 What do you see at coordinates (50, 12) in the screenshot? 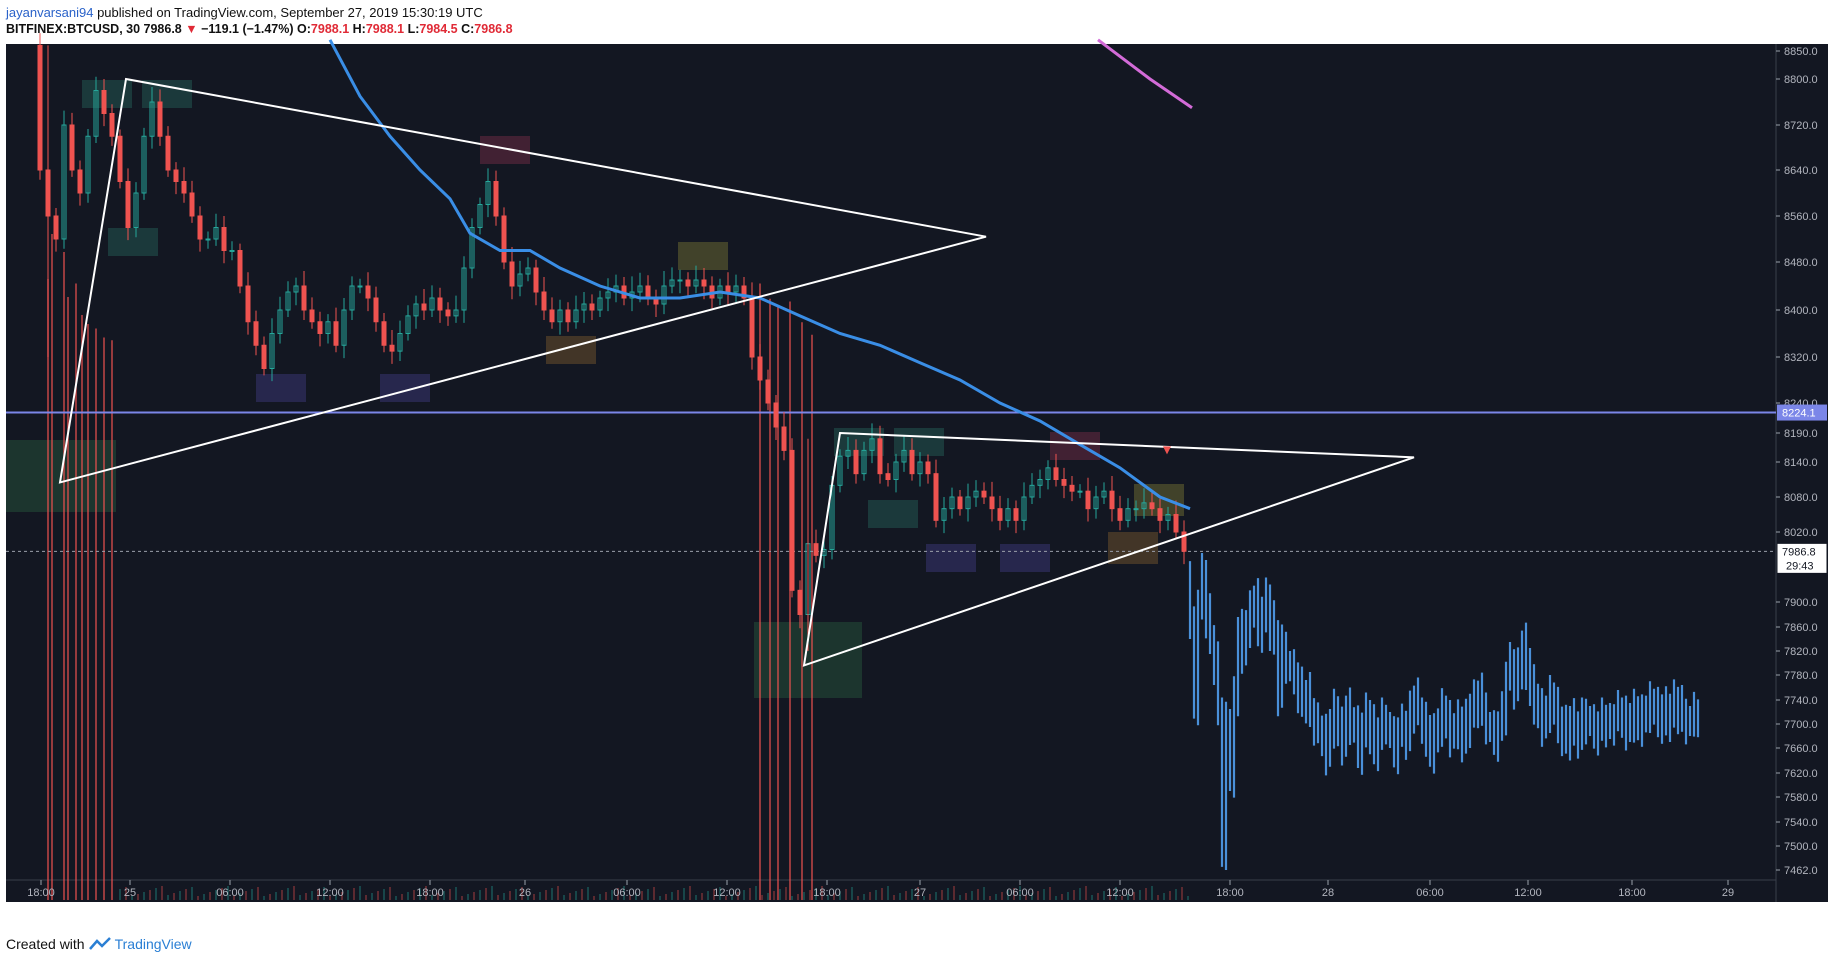
I see `author-link: jayanvarsani94` at bounding box center [50, 12].